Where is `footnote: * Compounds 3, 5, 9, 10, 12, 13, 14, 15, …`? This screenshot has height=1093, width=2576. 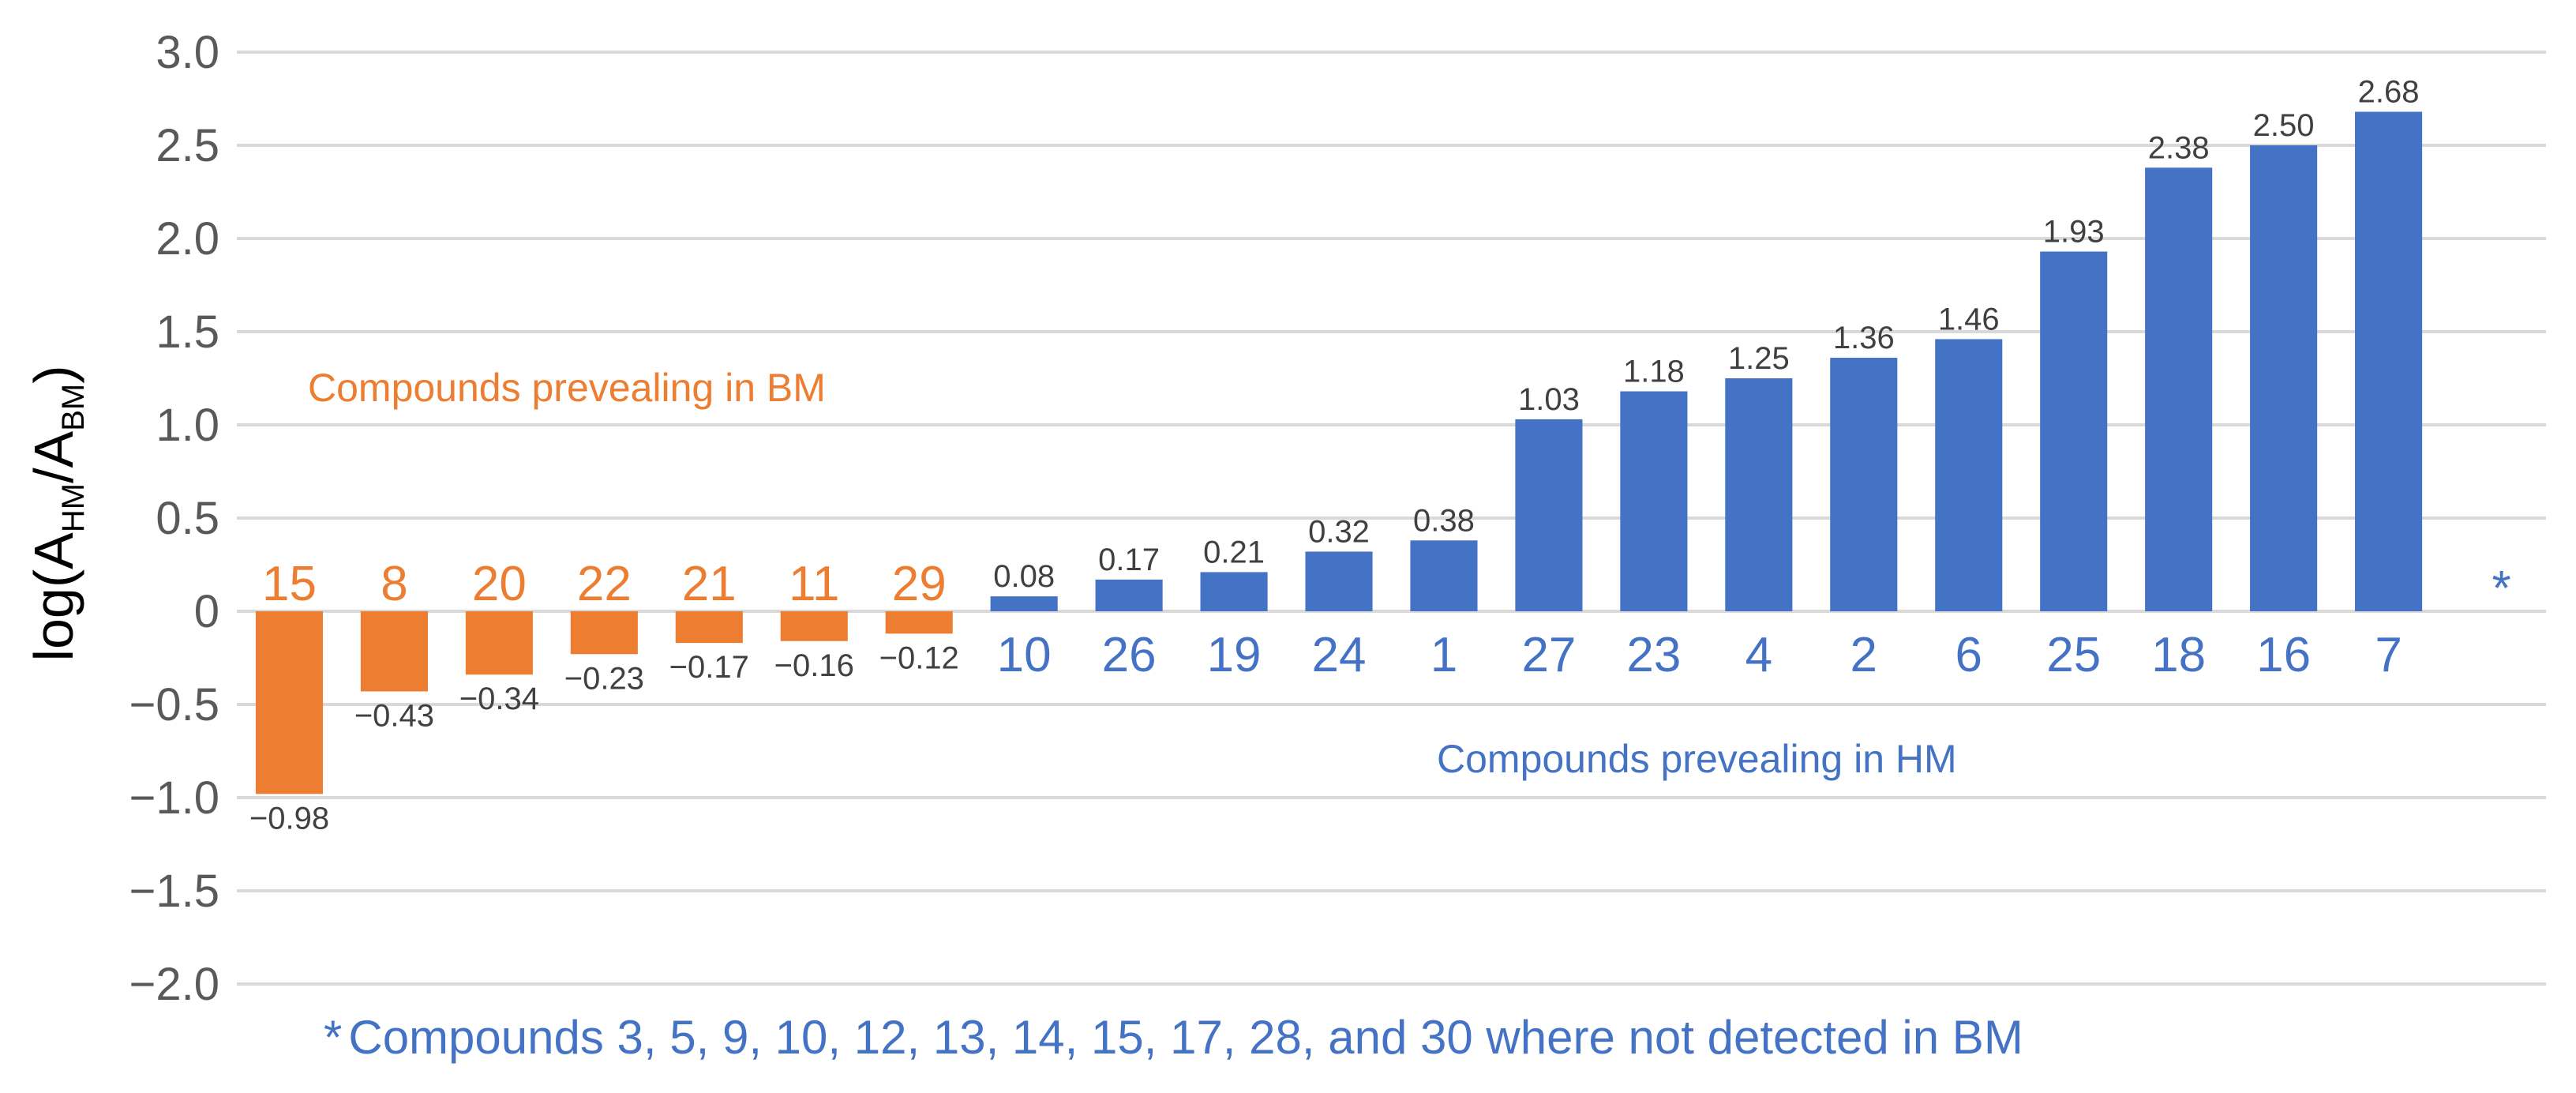 footnote: * Compounds 3, 5, 9, 10, 12, 13, 14, 15, … is located at coordinates (1173, 1037).